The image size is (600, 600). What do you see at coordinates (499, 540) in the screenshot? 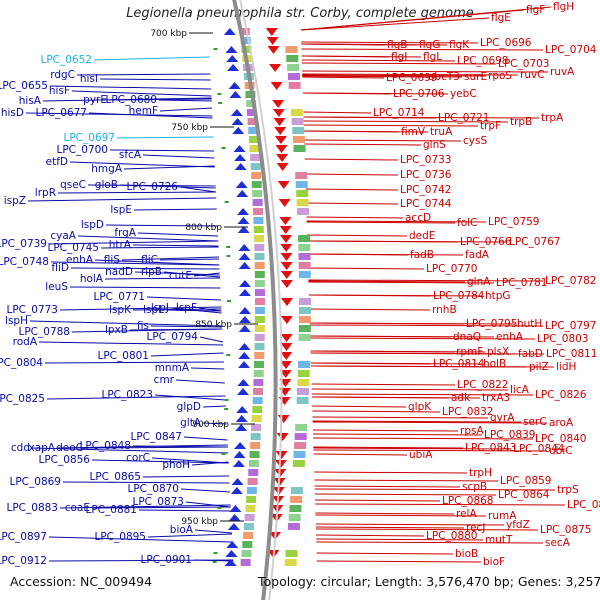
I see `gene-label-right: mutT` at bounding box center [499, 540].